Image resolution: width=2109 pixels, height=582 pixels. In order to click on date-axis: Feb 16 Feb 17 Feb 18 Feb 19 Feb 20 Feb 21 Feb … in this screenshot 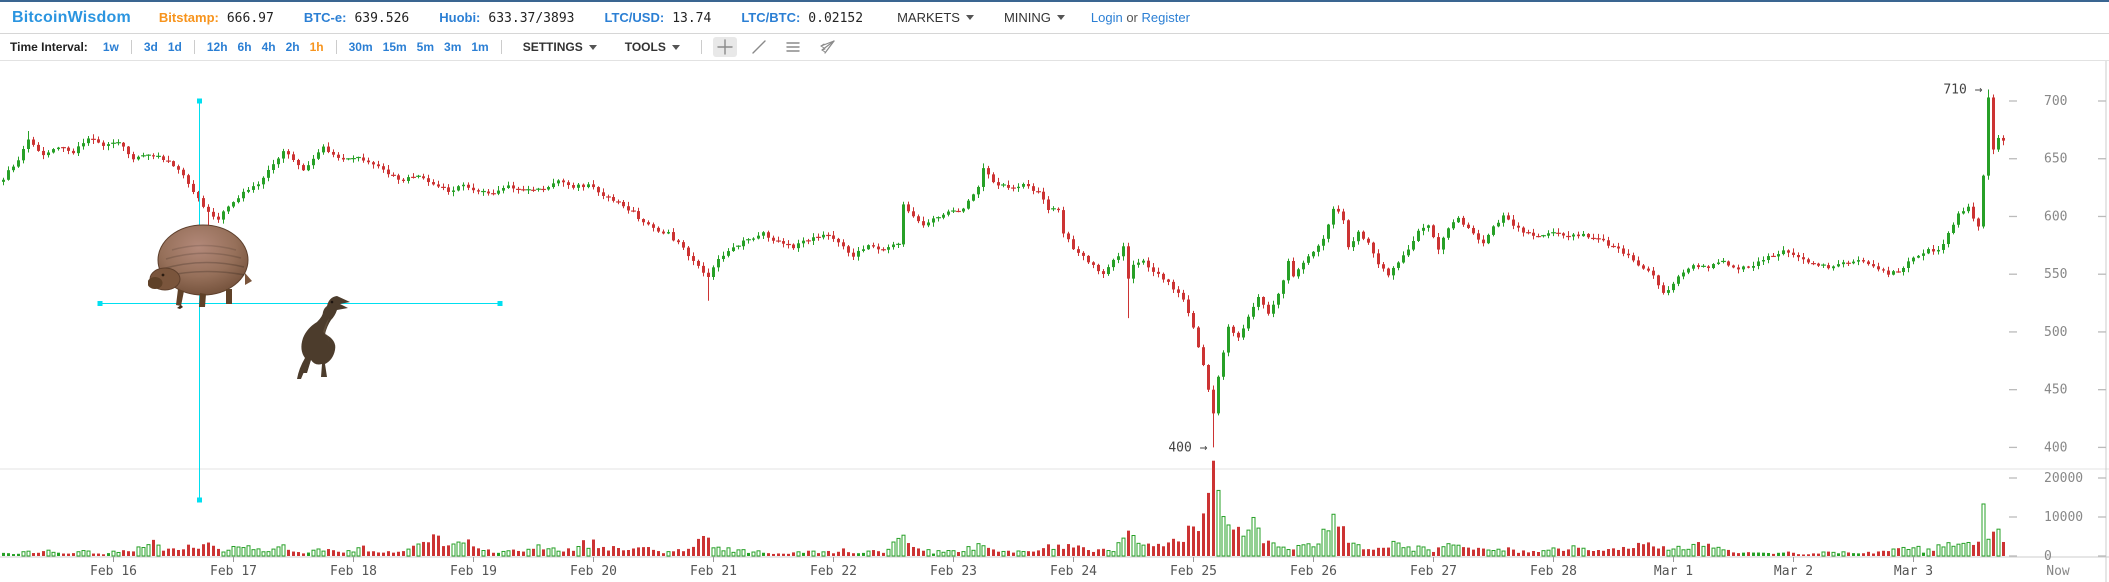, I will do `click(1080, 568)`.